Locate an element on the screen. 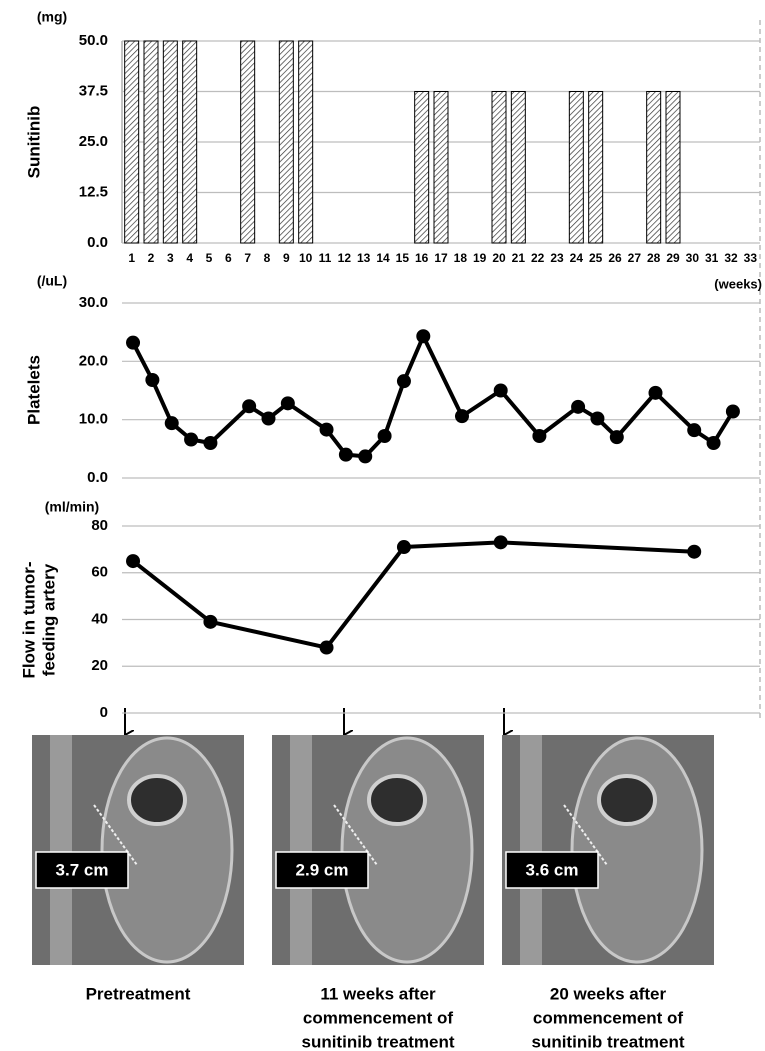 The width and height of the screenshot is (765, 1051). x-tick-label: 30 is located at coordinates (693, 258).